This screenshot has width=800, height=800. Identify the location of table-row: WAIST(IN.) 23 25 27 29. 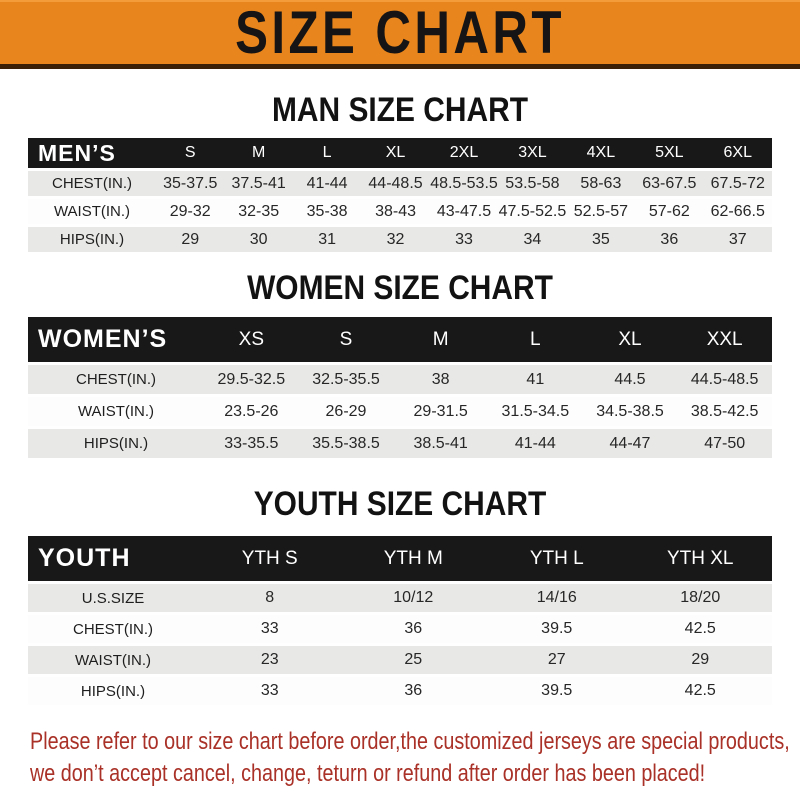
(400, 660).